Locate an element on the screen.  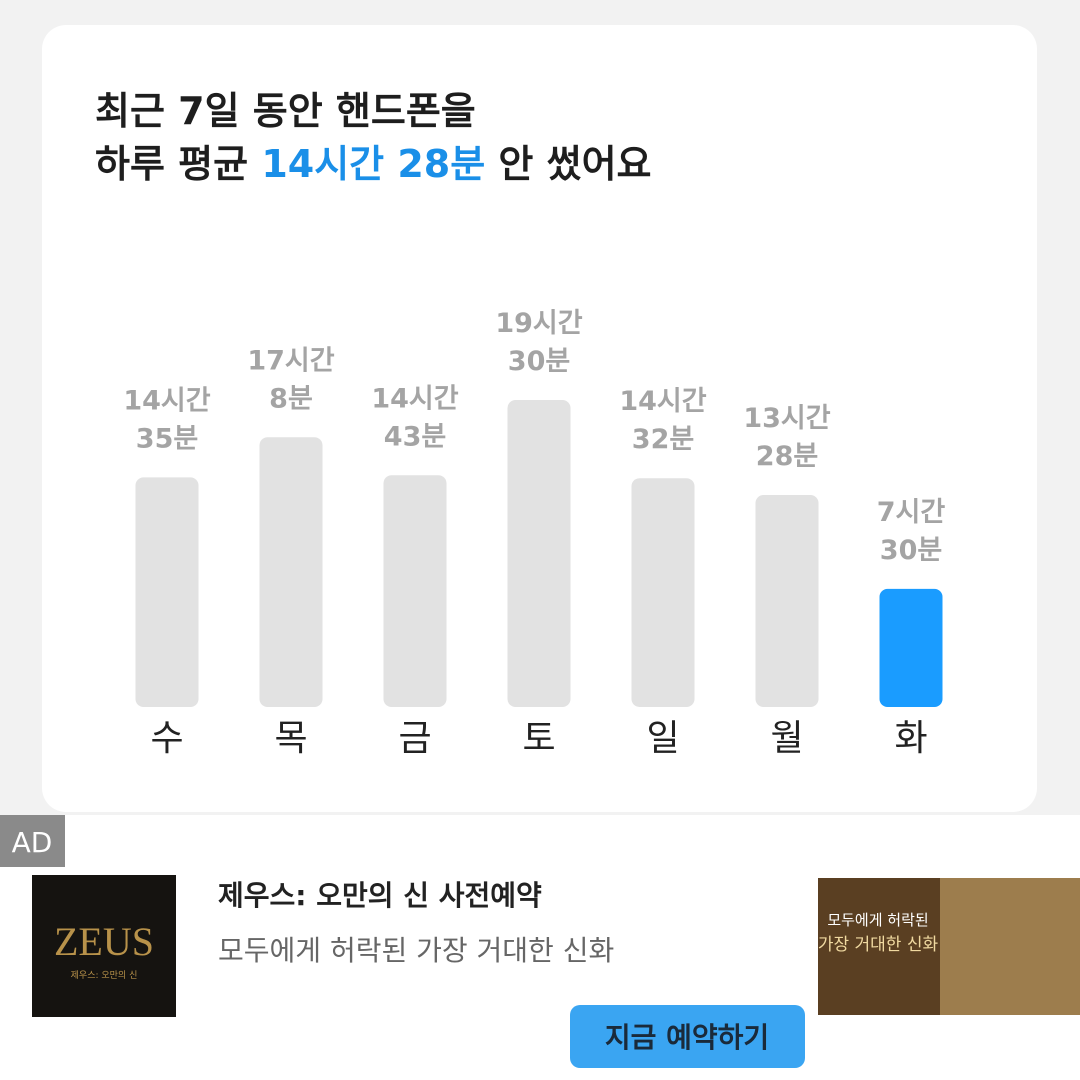
value-label: 13시간 is located at coordinates (786, 418).